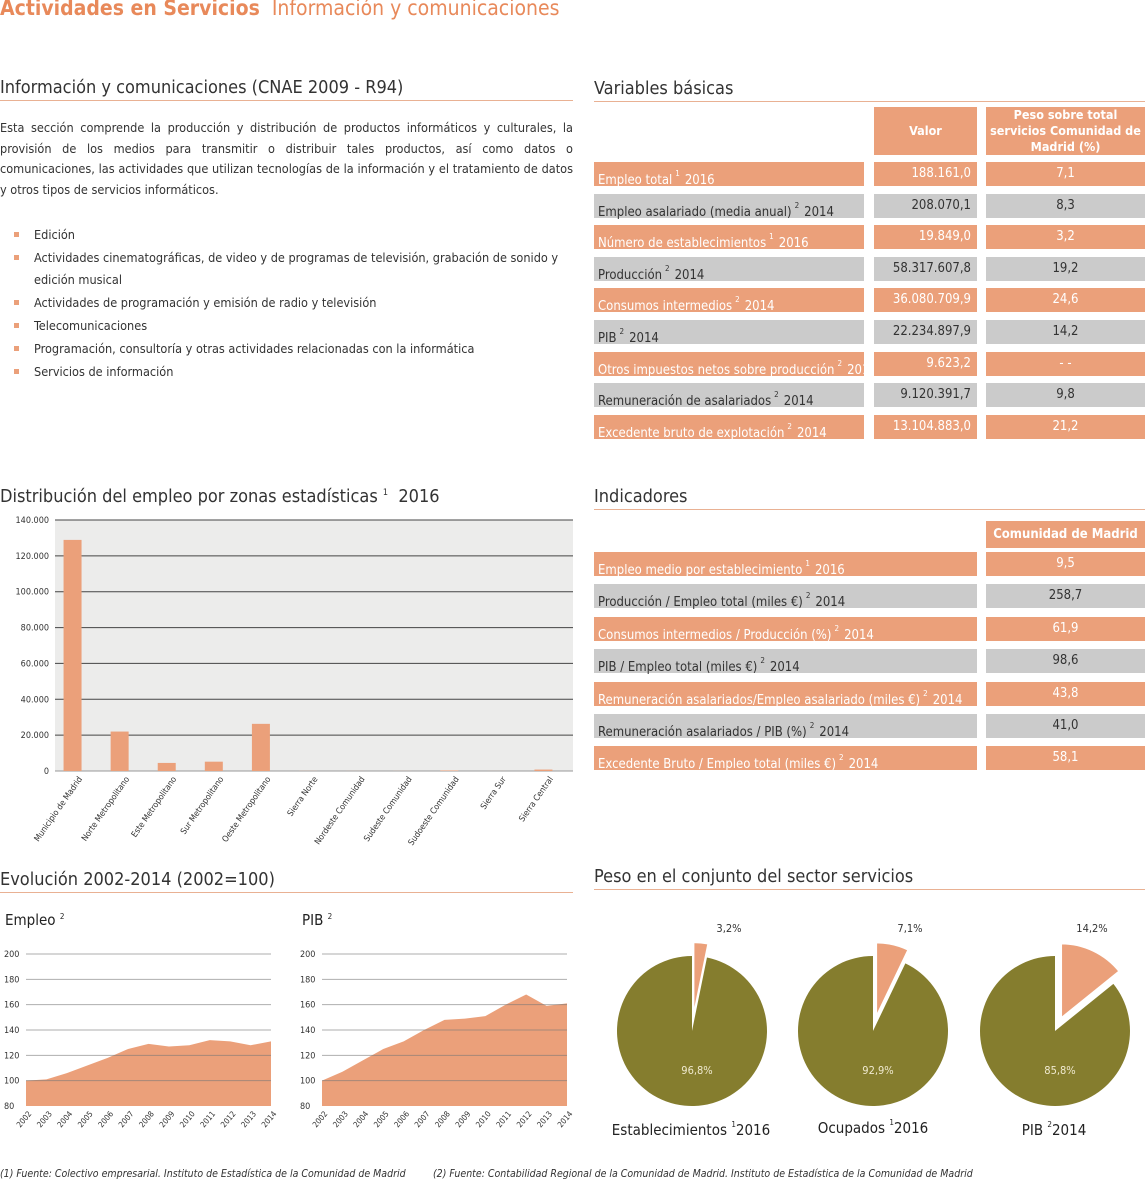 The width and height of the screenshot is (1145, 1181). What do you see at coordinates (106, 1119) in the screenshot?
I see `x-tick-label: 2006` at bounding box center [106, 1119].